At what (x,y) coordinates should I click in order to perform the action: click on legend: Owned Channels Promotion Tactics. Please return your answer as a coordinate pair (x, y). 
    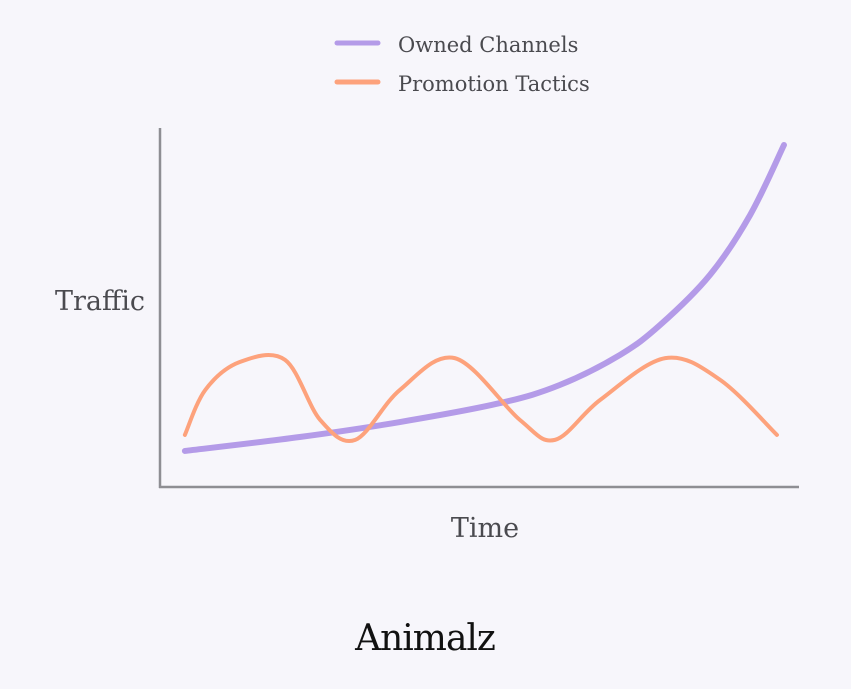
    Looking at the image, I should click on (462, 64).